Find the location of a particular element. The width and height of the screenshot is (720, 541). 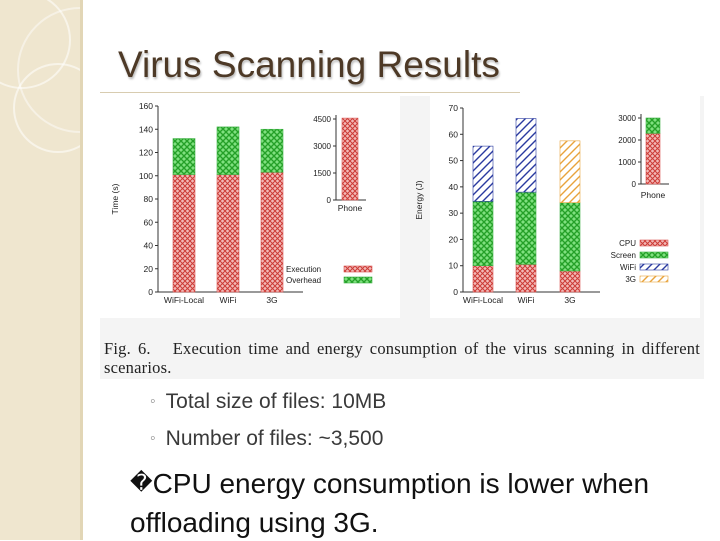

figure-caption-label: Fig. 6. is located at coordinates (127, 348).